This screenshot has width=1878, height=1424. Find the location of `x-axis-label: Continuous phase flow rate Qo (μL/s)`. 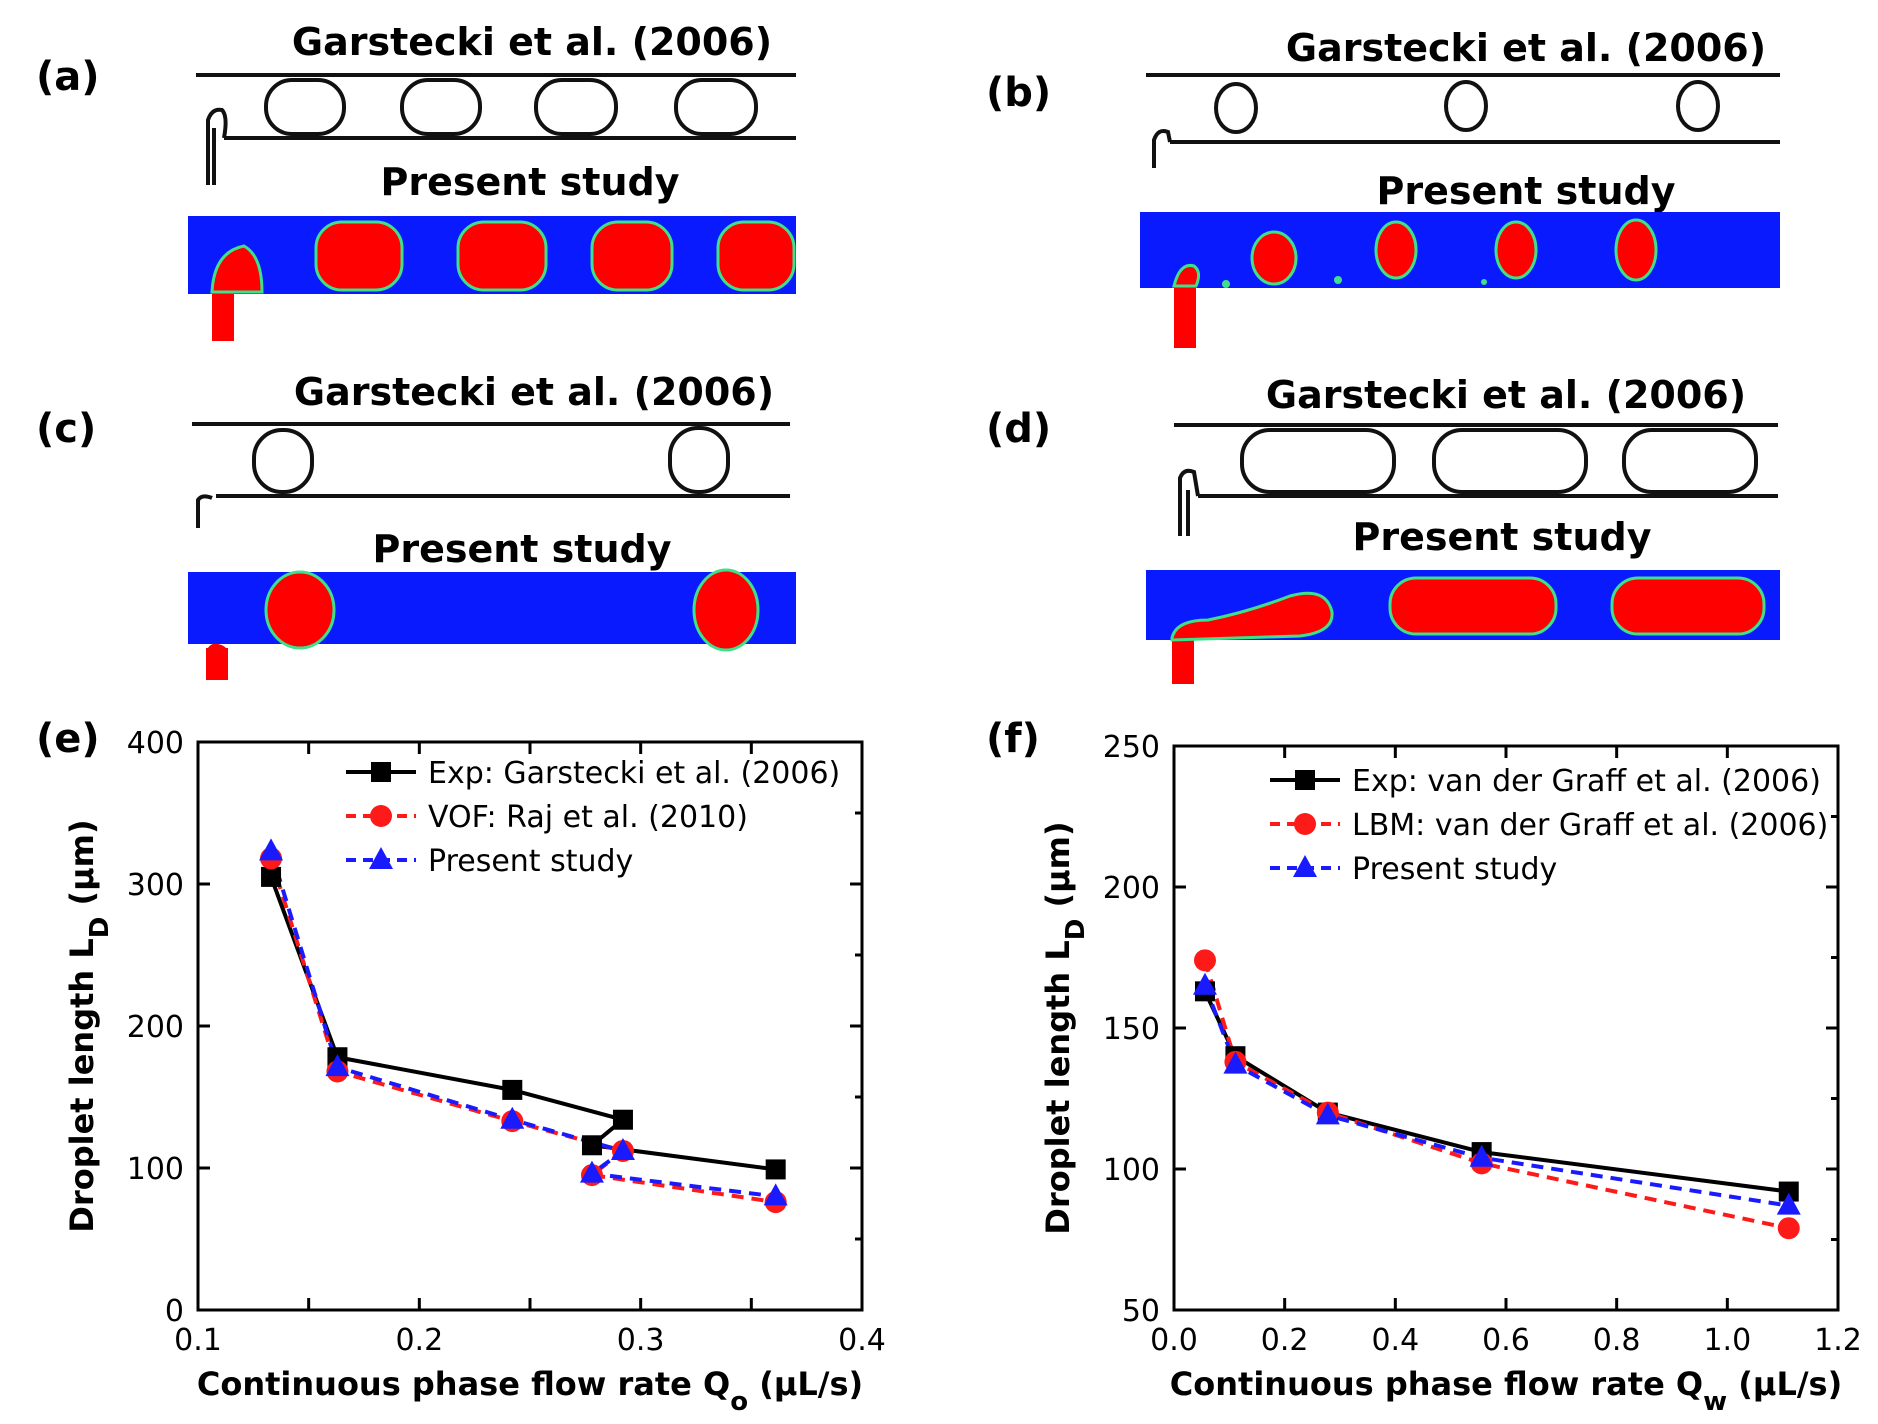

x-axis-label: Continuous phase flow rate Qo (μL/s) is located at coordinates (530, 1391).